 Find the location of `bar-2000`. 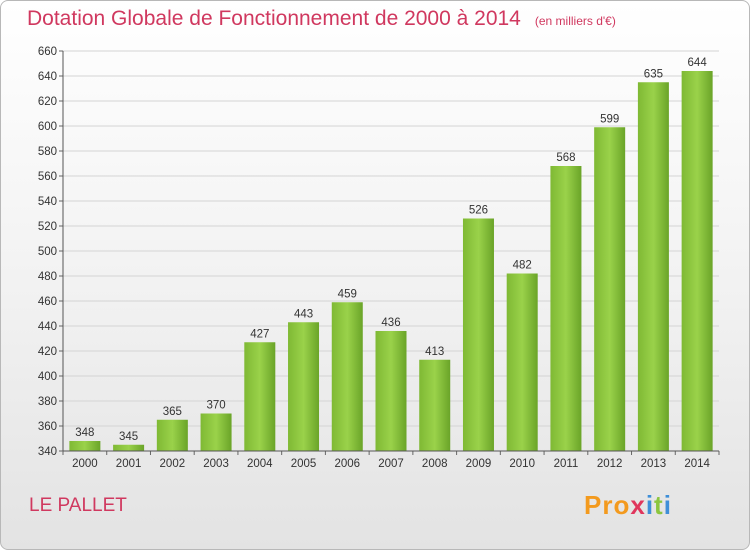

bar-2000 is located at coordinates (85, 446).